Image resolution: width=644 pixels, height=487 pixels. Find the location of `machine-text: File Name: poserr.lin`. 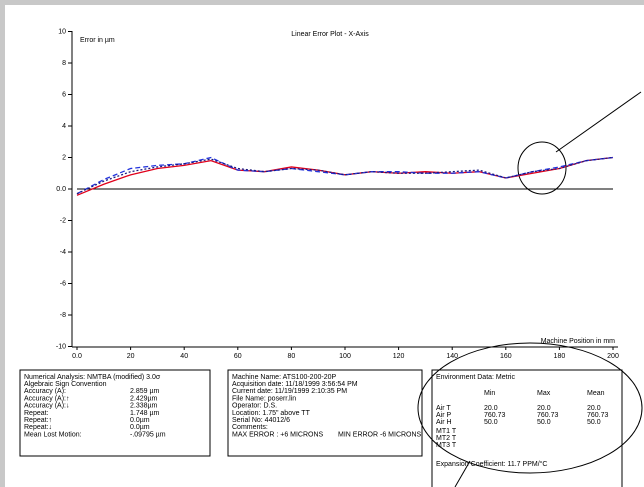

machine-text: File Name: poserr.lin is located at coordinates (264, 398).